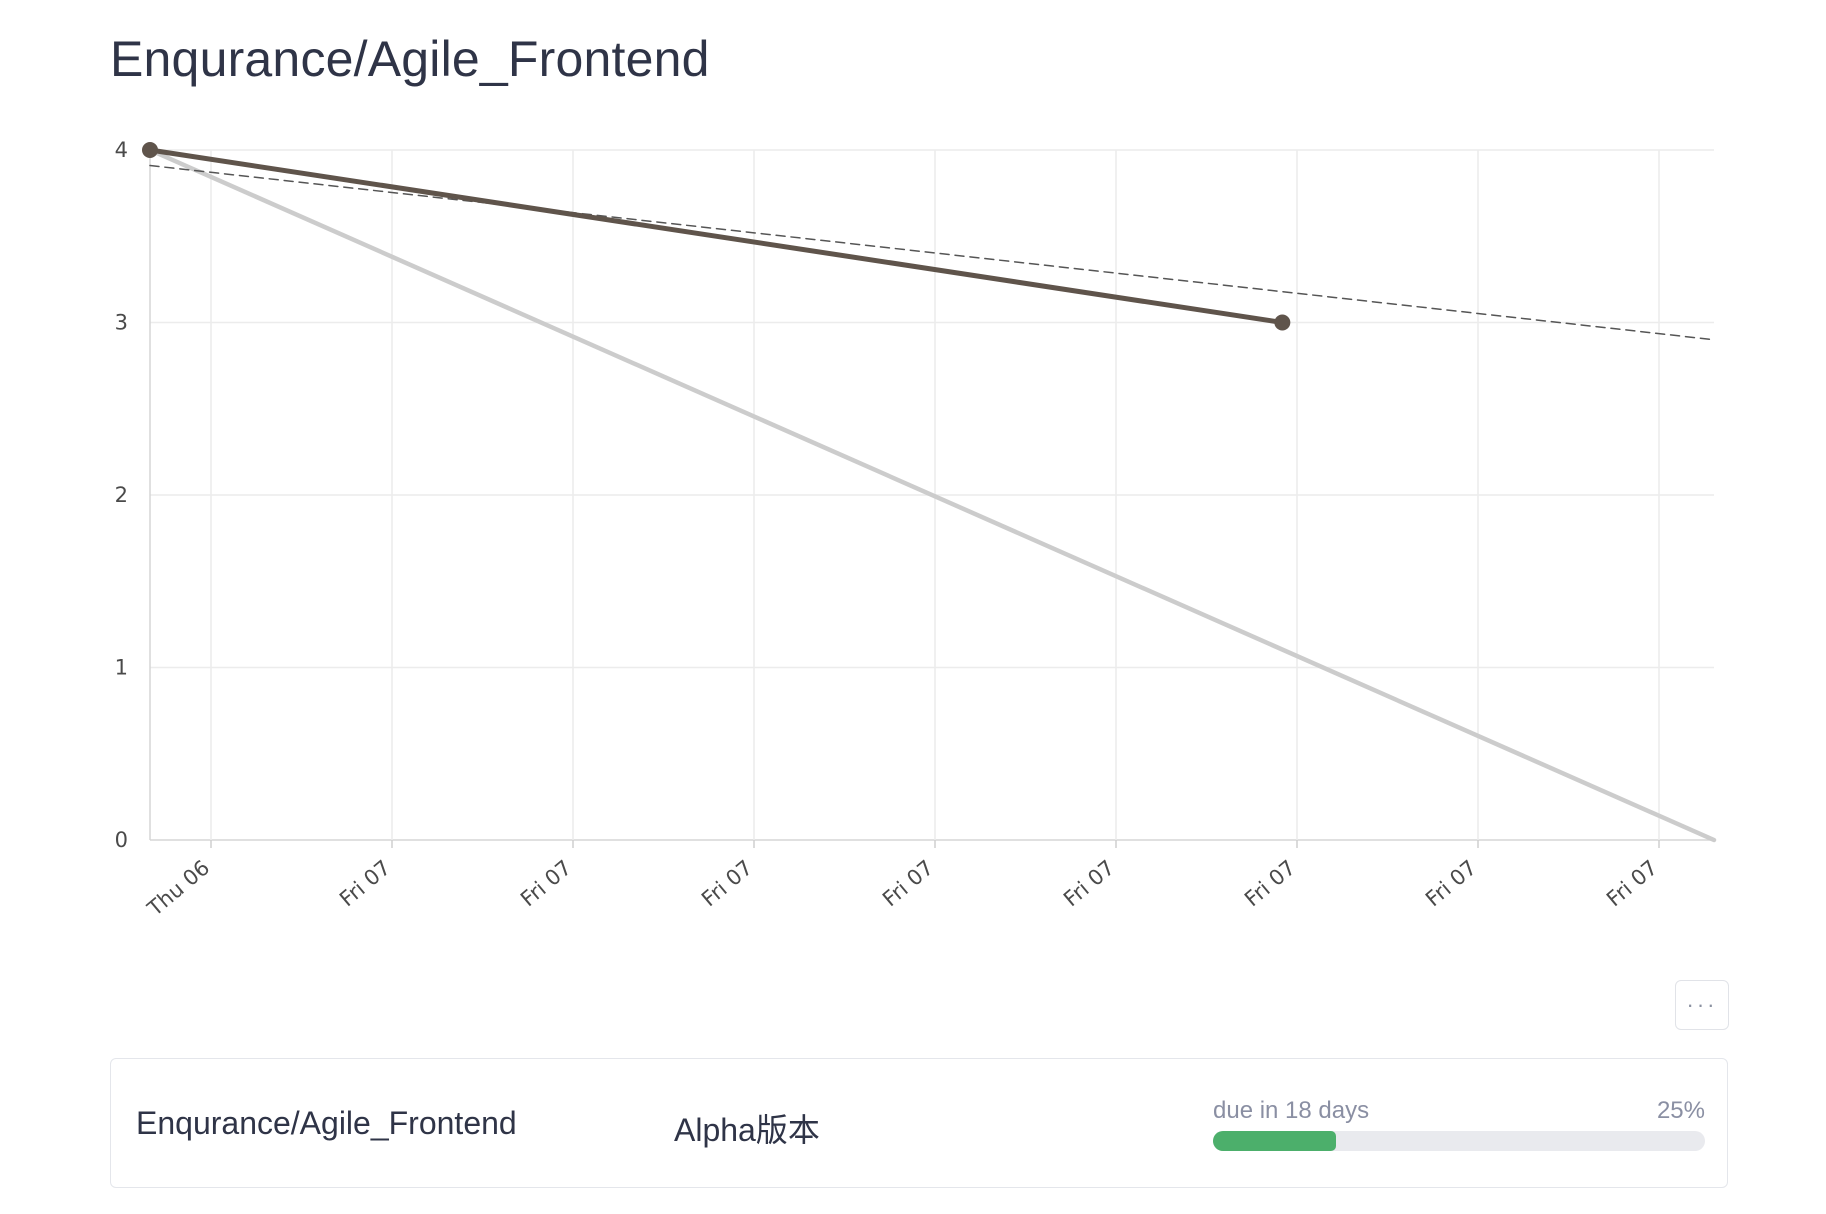 The width and height of the screenshot is (1826, 1214). What do you see at coordinates (1291, 1110) in the screenshot?
I see `due-label: due in 18 days` at bounding box center [1291, 1110].